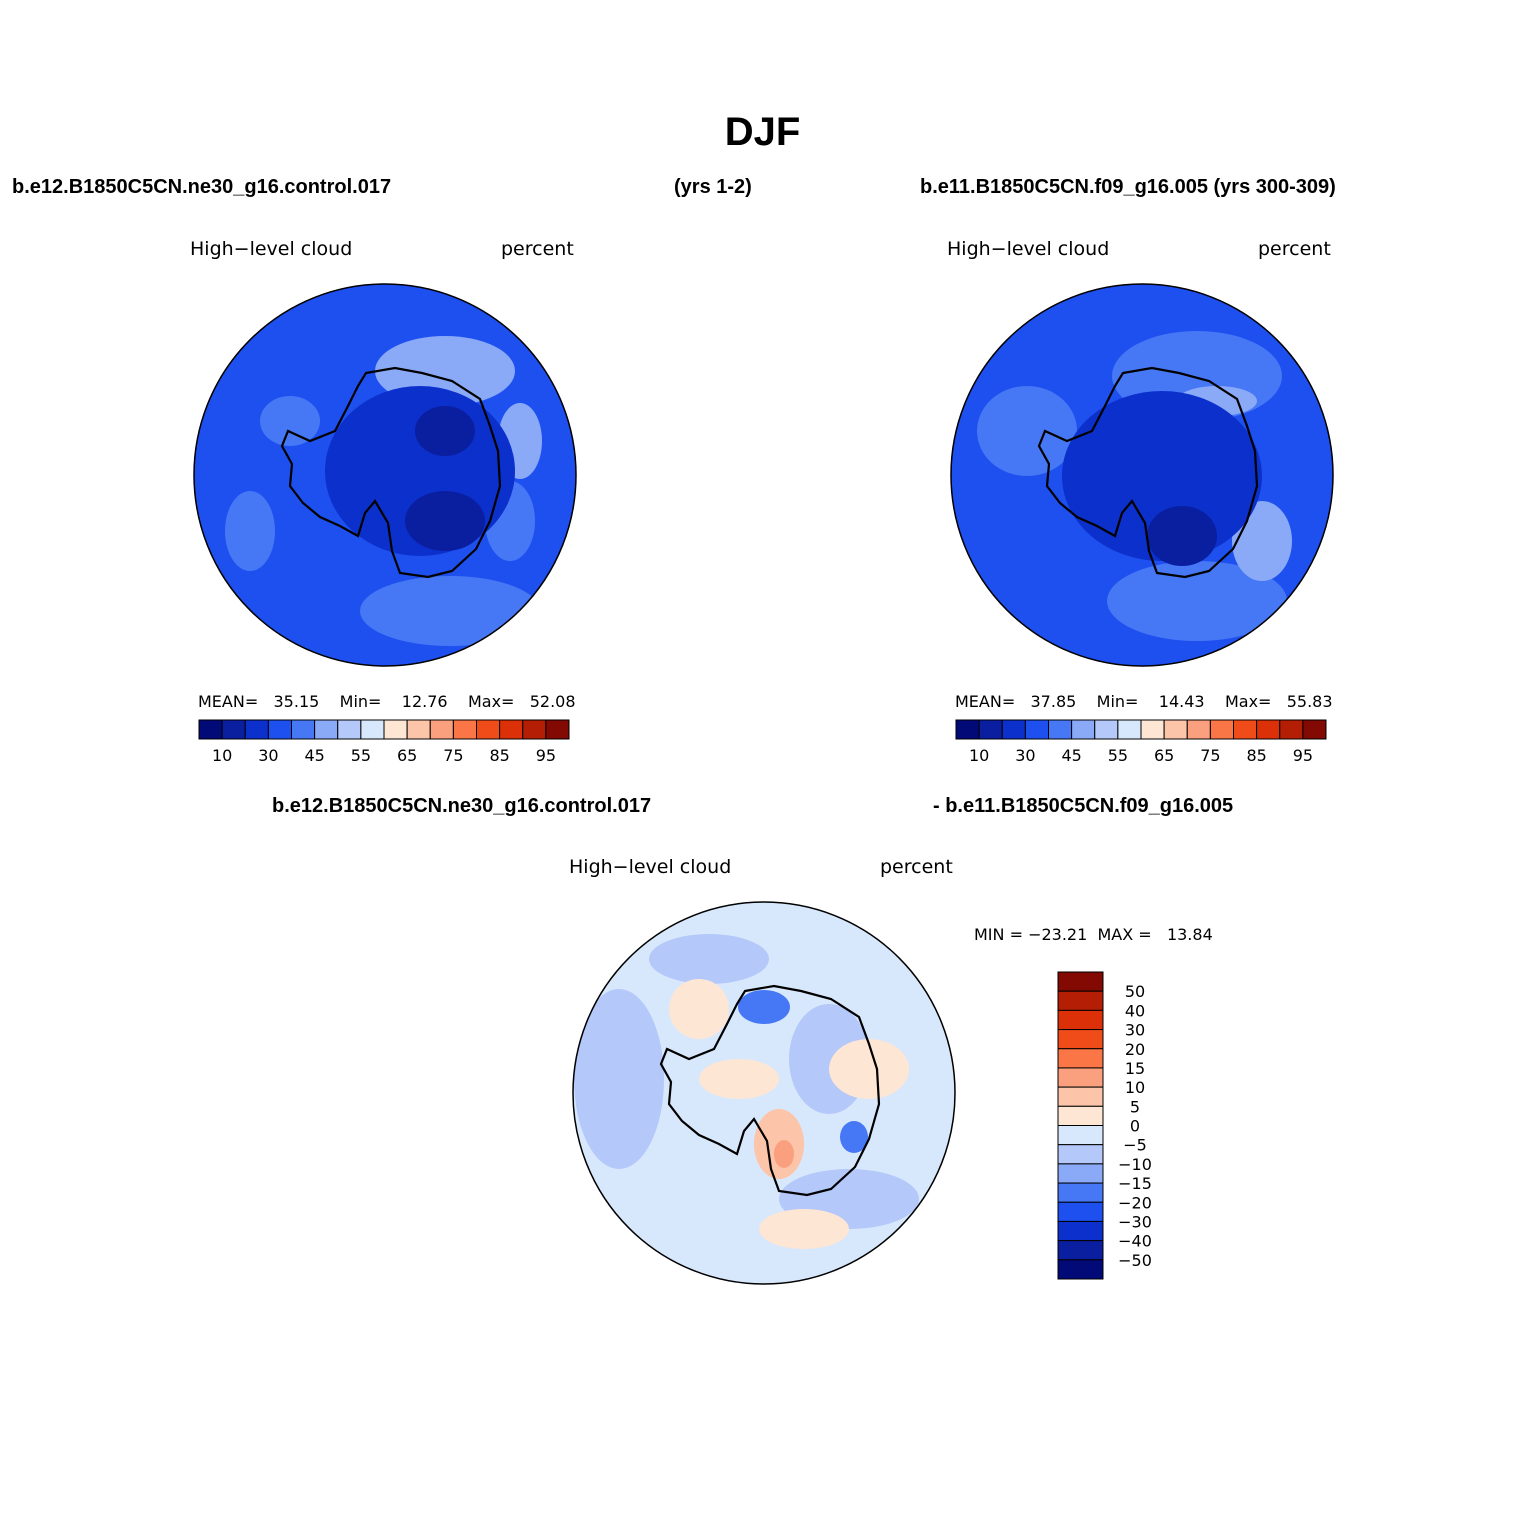  What do you see at coordinates (1197, 601) in the screenshot?
I see `panel2-contour-light-south` at bounding box center [1197, 601].